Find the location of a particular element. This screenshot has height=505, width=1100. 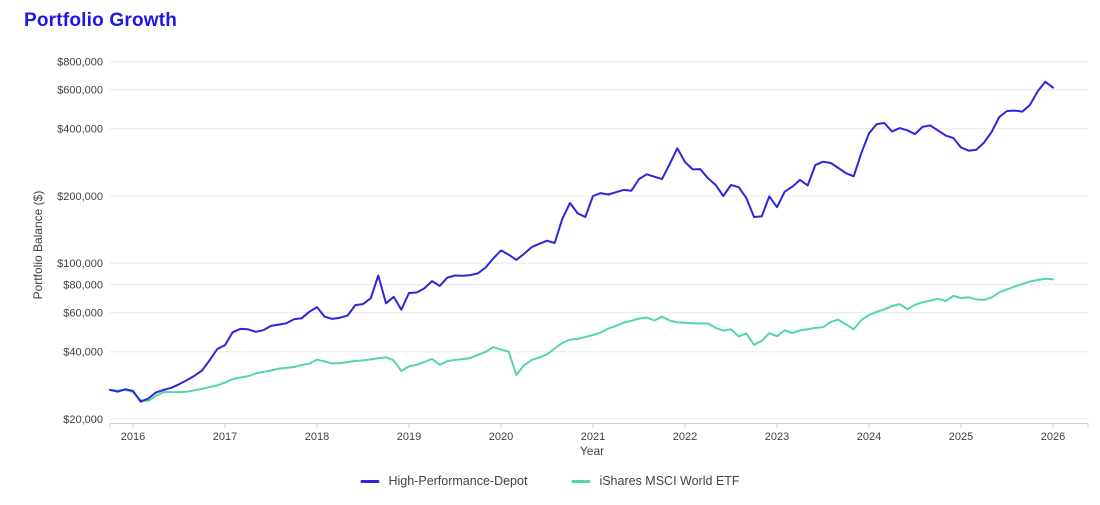

x-tick-label: 2017 is located at coordinates (225, 437).